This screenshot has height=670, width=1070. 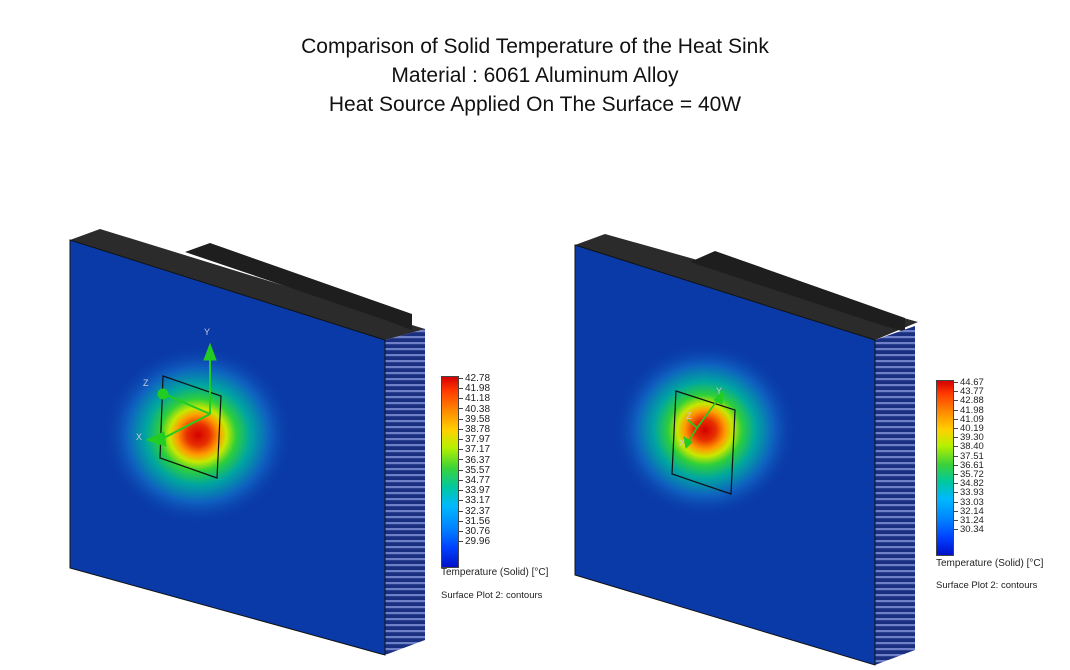 I want to click on right-legend-value: 42.88, so click(x=969, y=401).